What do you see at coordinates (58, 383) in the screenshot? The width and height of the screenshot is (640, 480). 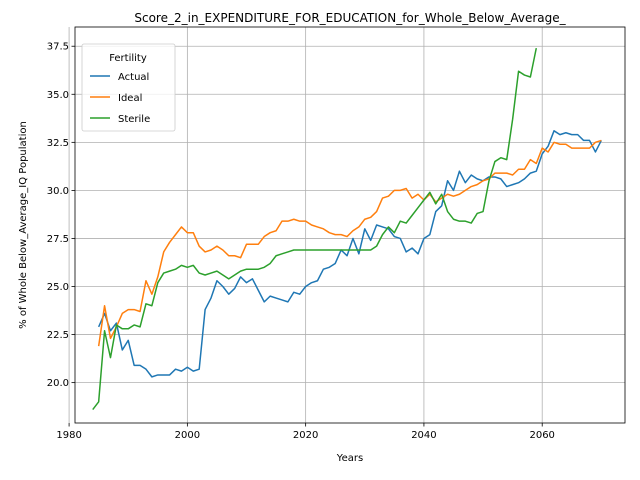 I see `y-tick-label: 20.0` at bounding box center [58, 383].